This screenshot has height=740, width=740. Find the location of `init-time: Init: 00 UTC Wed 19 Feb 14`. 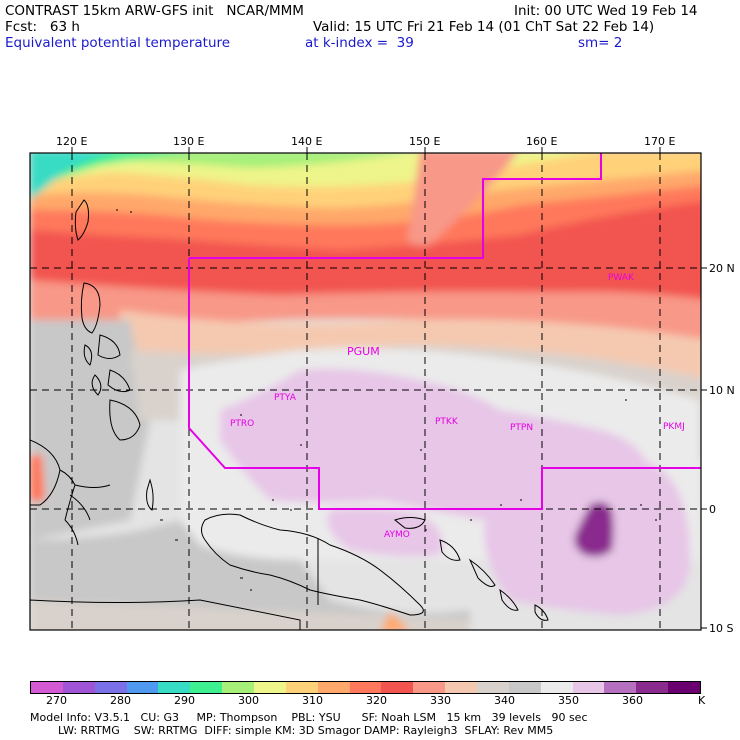

init-time: Init: 00 UTC Wed 19 Feb 14 is located at coordinates (606, 11).